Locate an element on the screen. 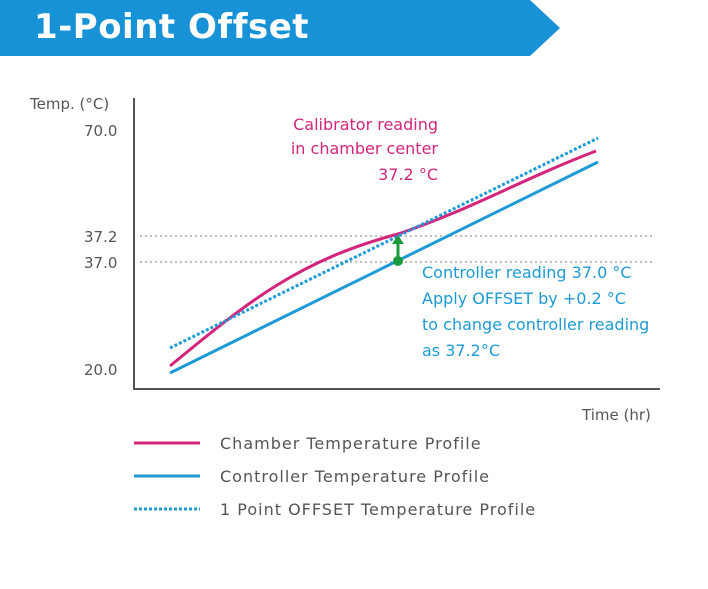 This screenshot has width=708, height=589. controller-annotation-line: Apply OFFSET by +0.2 °C is located at coordinates (524, 298).